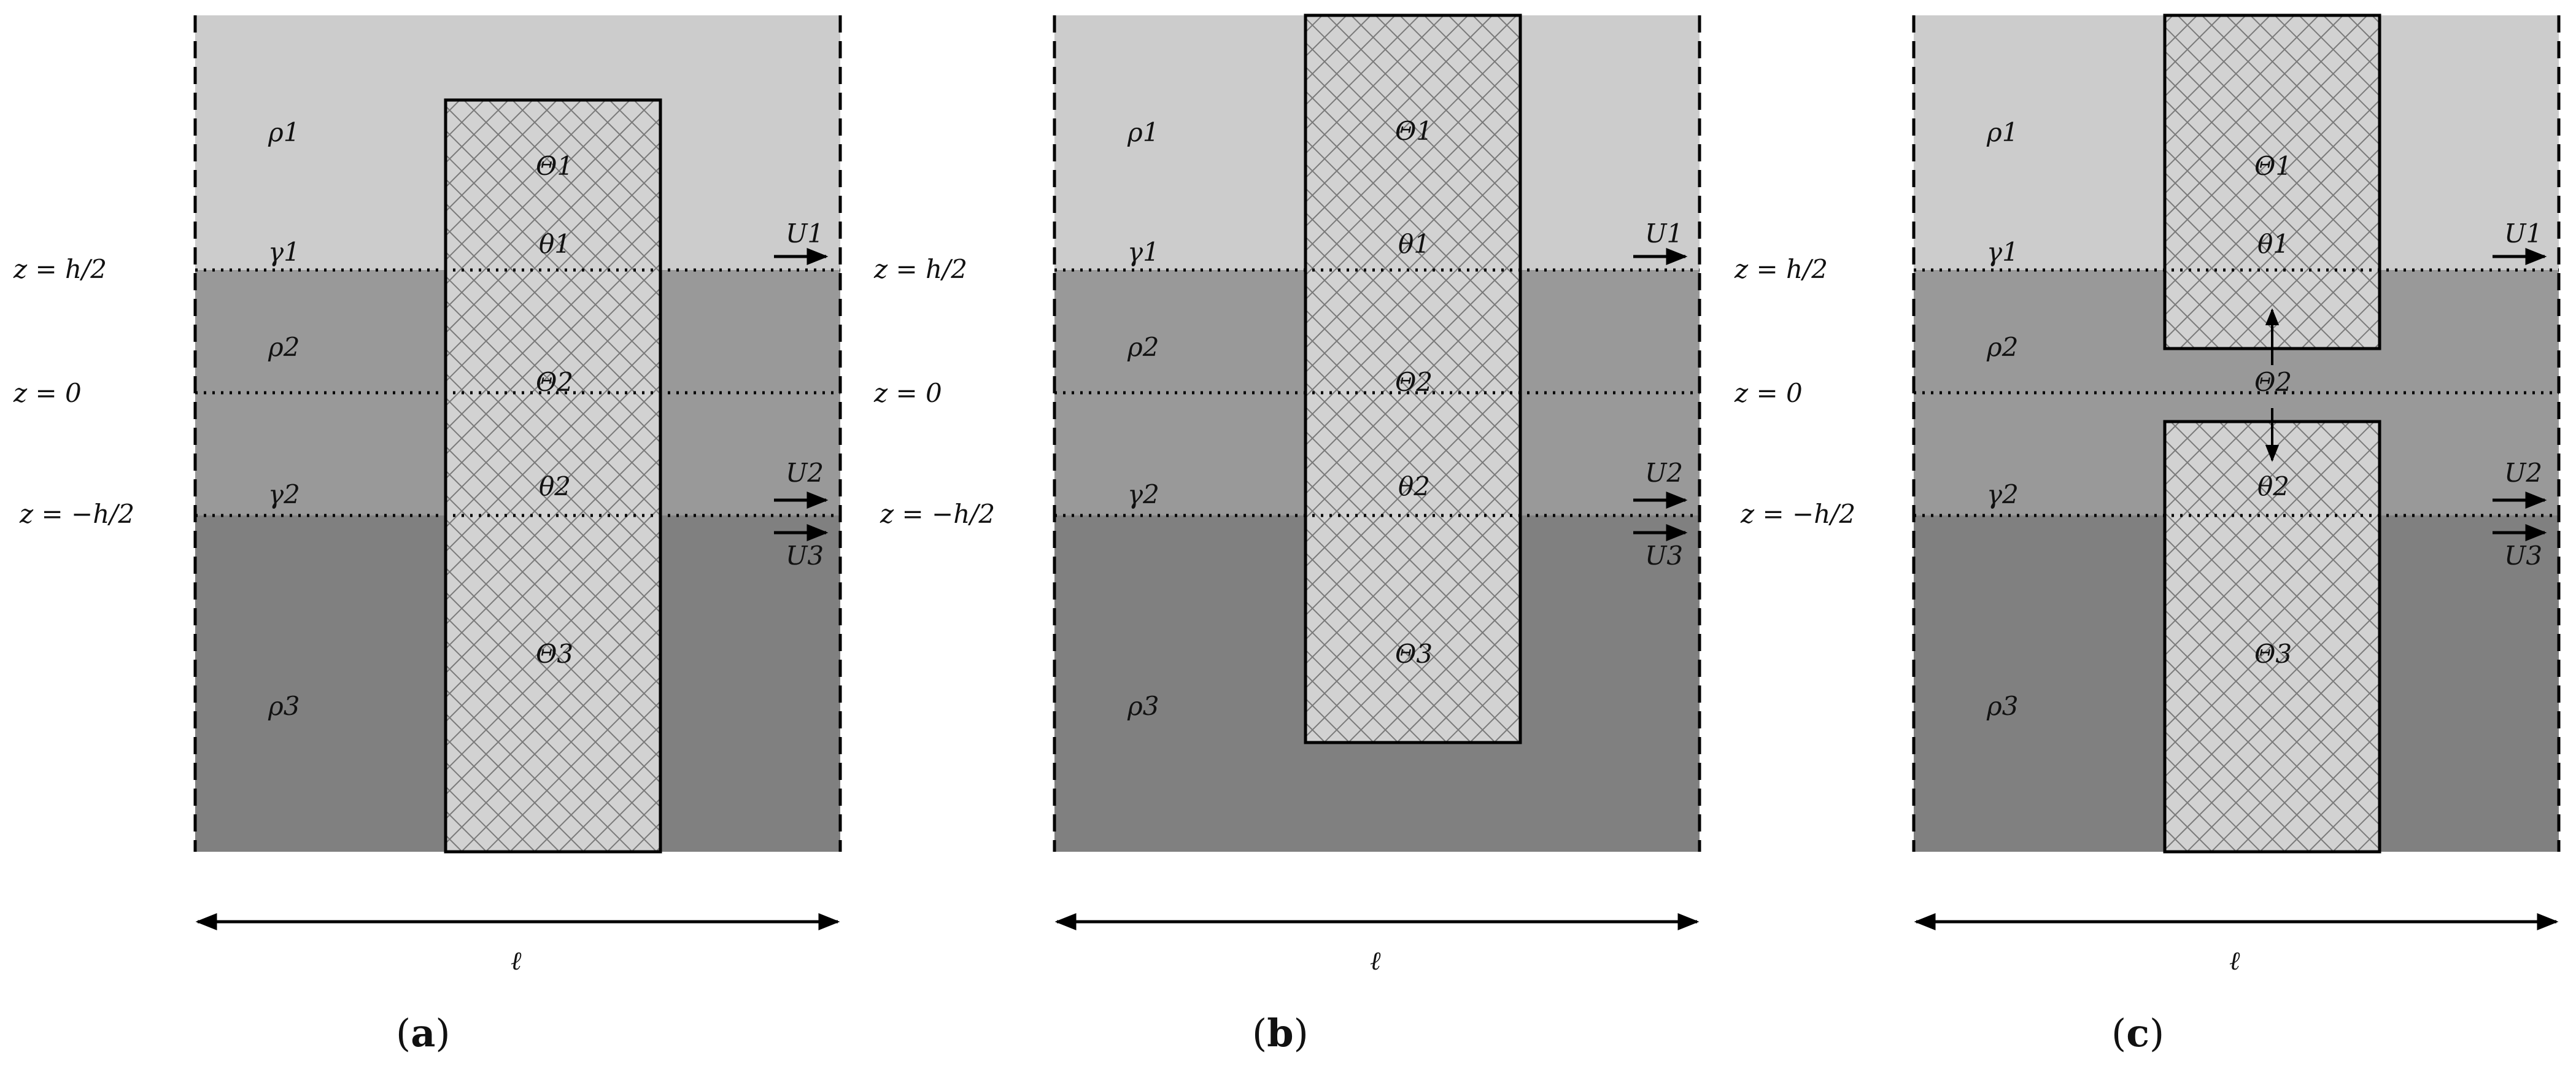  Describe the element at coordinates (2272, 637) in the screenshot. I see `porous-column-lower` at that location.